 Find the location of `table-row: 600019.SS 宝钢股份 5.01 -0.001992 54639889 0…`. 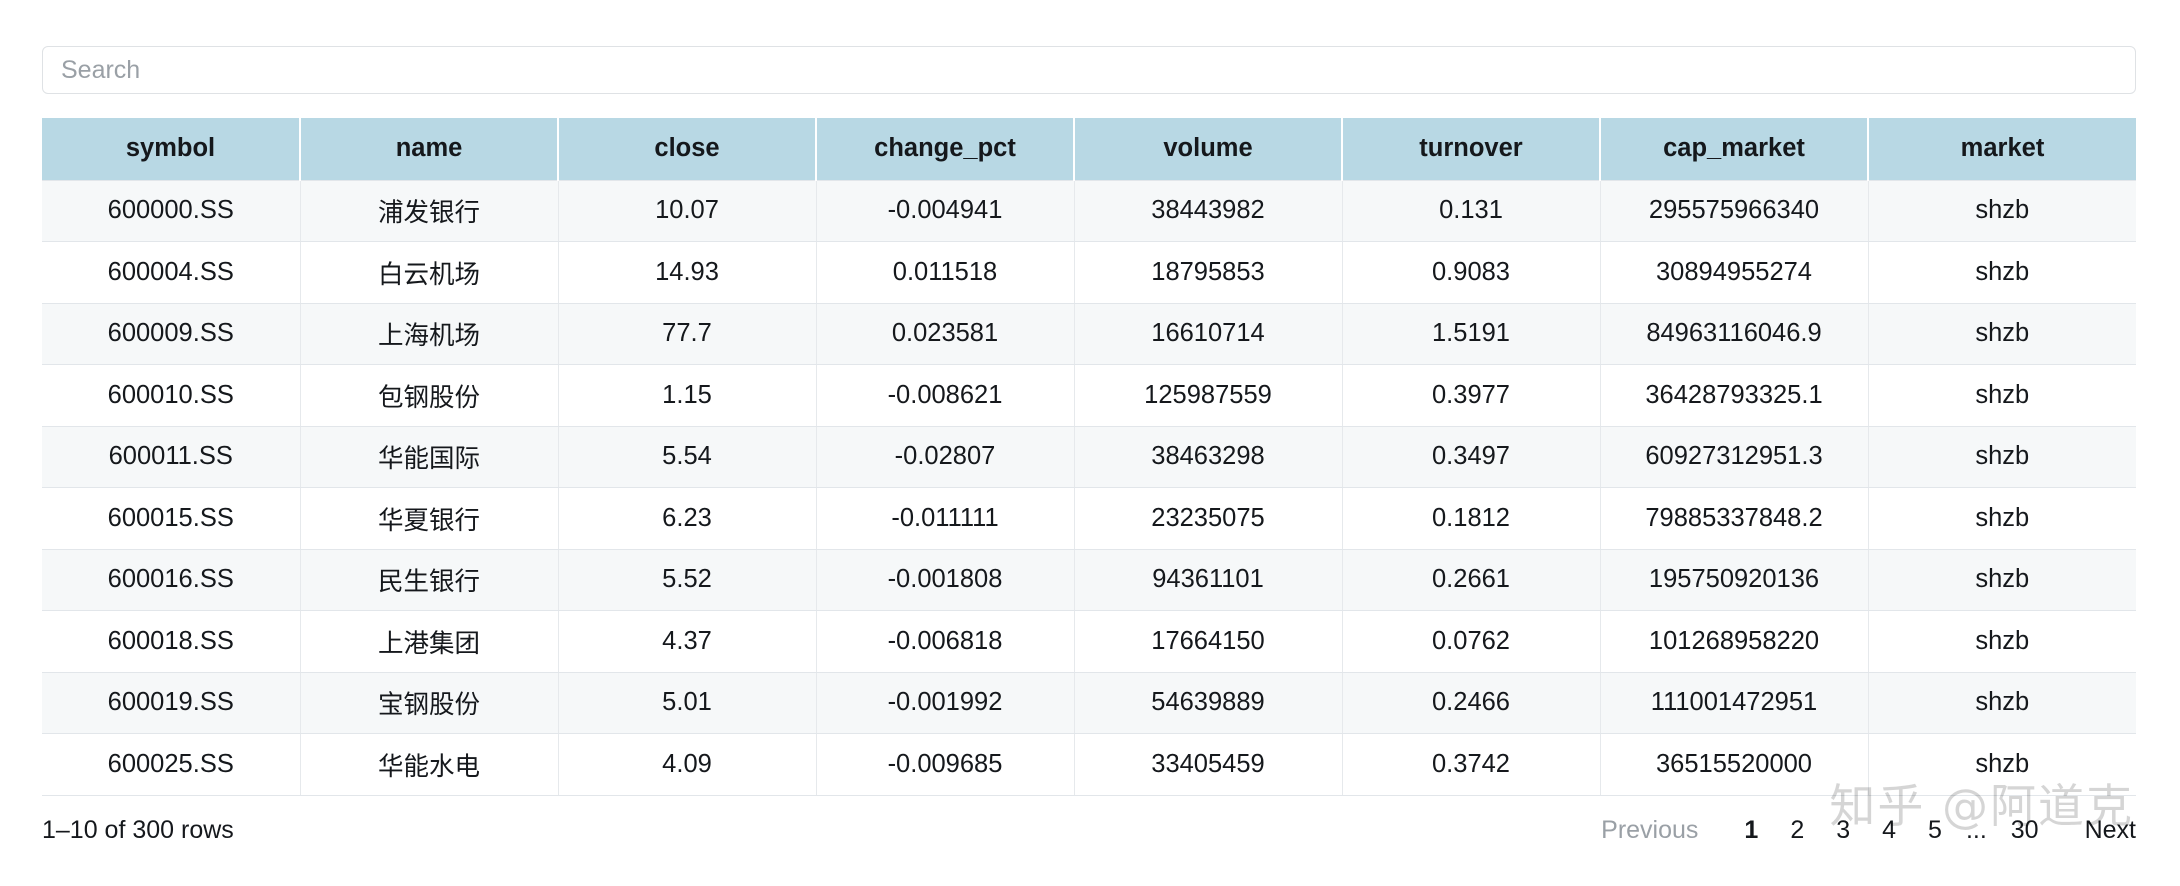

table-row: 600019.SS 宝钢股份 5.01 -0.001992 54639889 0… is located at coordinates (1089, 703).